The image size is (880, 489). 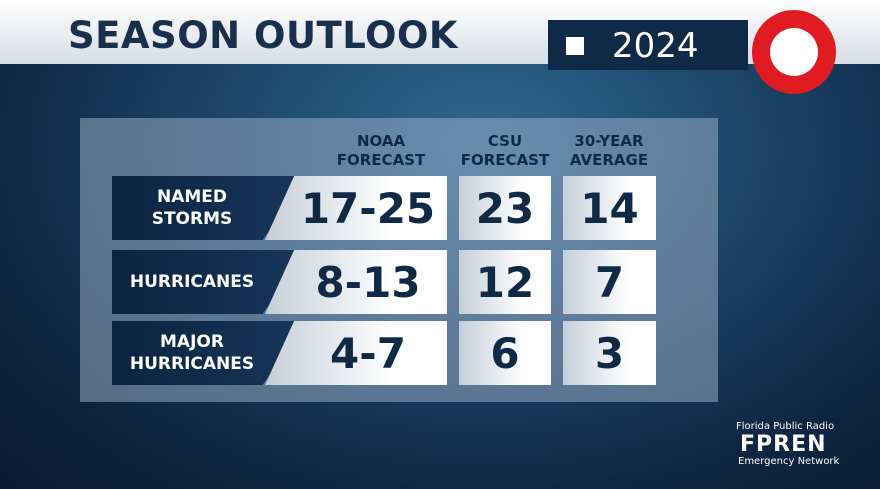 I want to click on footer-brand: FPREN, so click(x=783, y=444).